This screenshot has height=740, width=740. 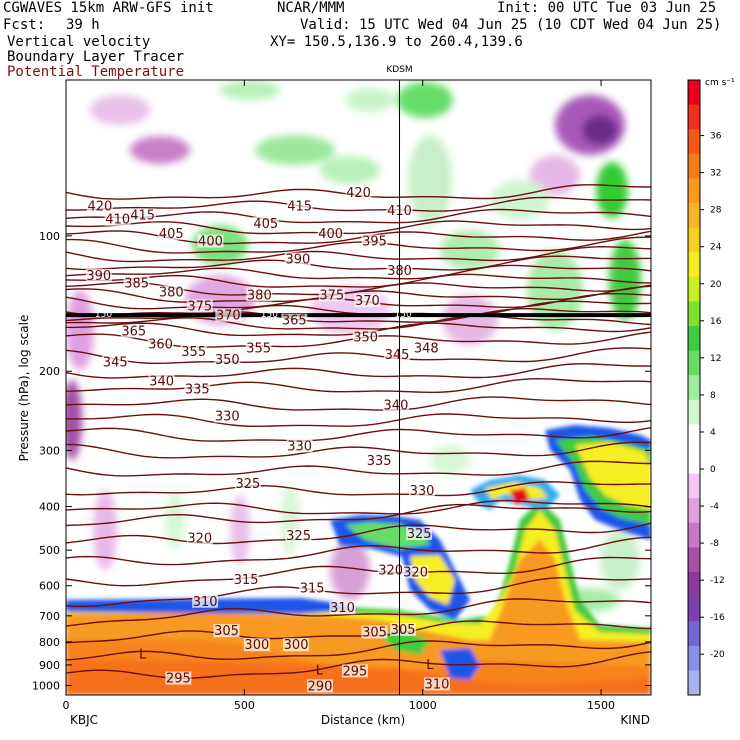 What do you see at coordinates (422, 491) in the screenshot?
I see `theta-label: 330` at bounding box center [422, 491].